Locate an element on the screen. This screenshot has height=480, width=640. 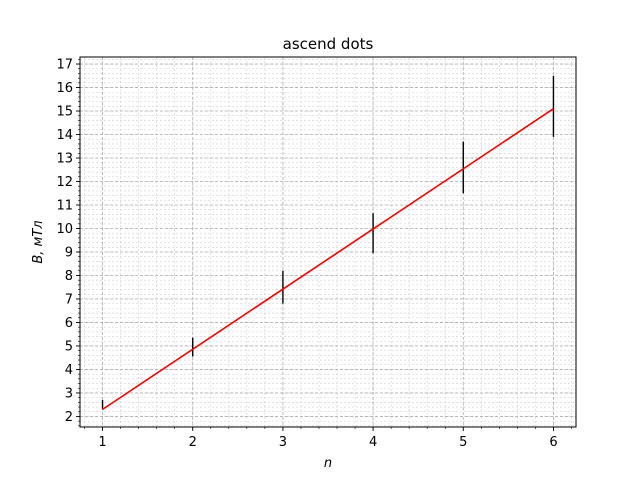
x-tick-label: 4 is located at coordinates (373, 442).